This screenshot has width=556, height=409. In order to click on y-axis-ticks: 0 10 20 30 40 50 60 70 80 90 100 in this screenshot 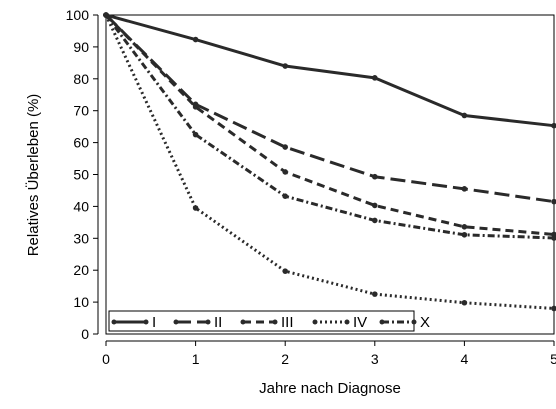, I will do `click(82, 174)`.